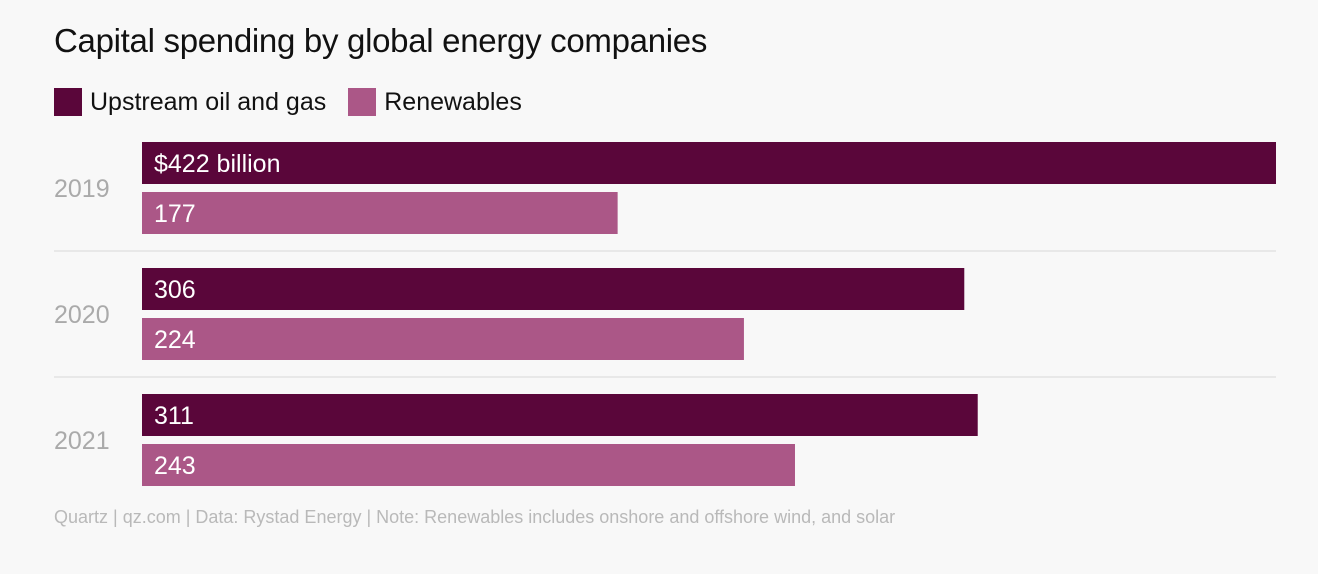  I want to click on bar-value-label: 306, so click(175, 290).